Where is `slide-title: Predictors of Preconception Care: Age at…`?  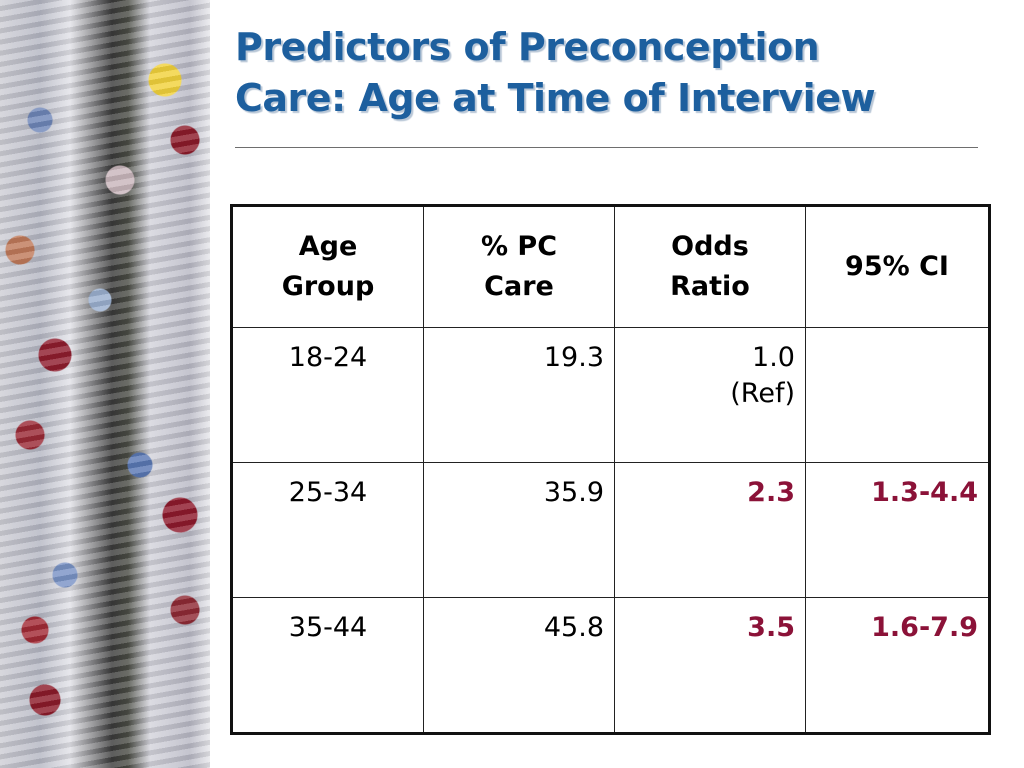
slide-title: Predictors of Preconception Care: Age at… is located at coordinates (555, 73).